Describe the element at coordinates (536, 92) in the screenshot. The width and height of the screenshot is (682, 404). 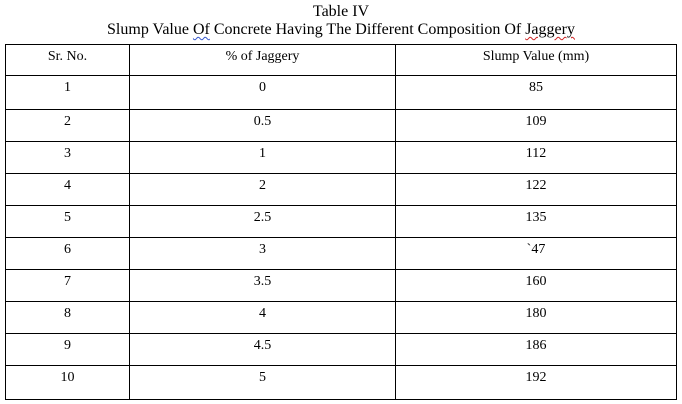
I see `cell-slump-value: 85` at that location.